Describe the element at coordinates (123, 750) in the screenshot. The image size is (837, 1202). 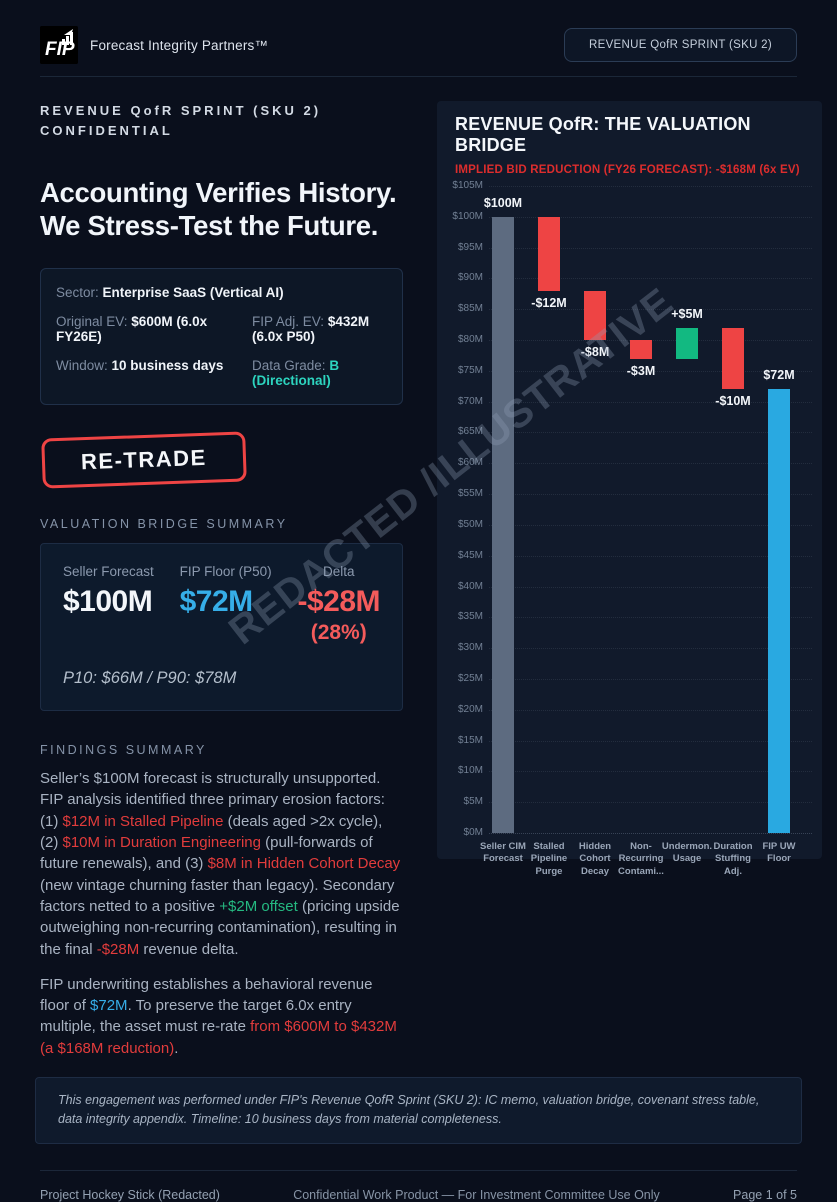
I see `findings-section-label: FINDINGS SUMMARY` at that location.